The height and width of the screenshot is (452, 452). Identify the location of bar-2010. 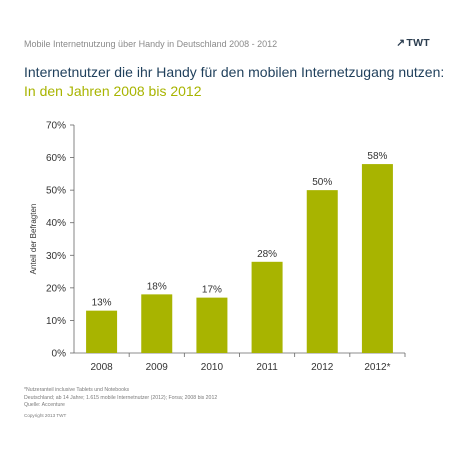
(212, 325).